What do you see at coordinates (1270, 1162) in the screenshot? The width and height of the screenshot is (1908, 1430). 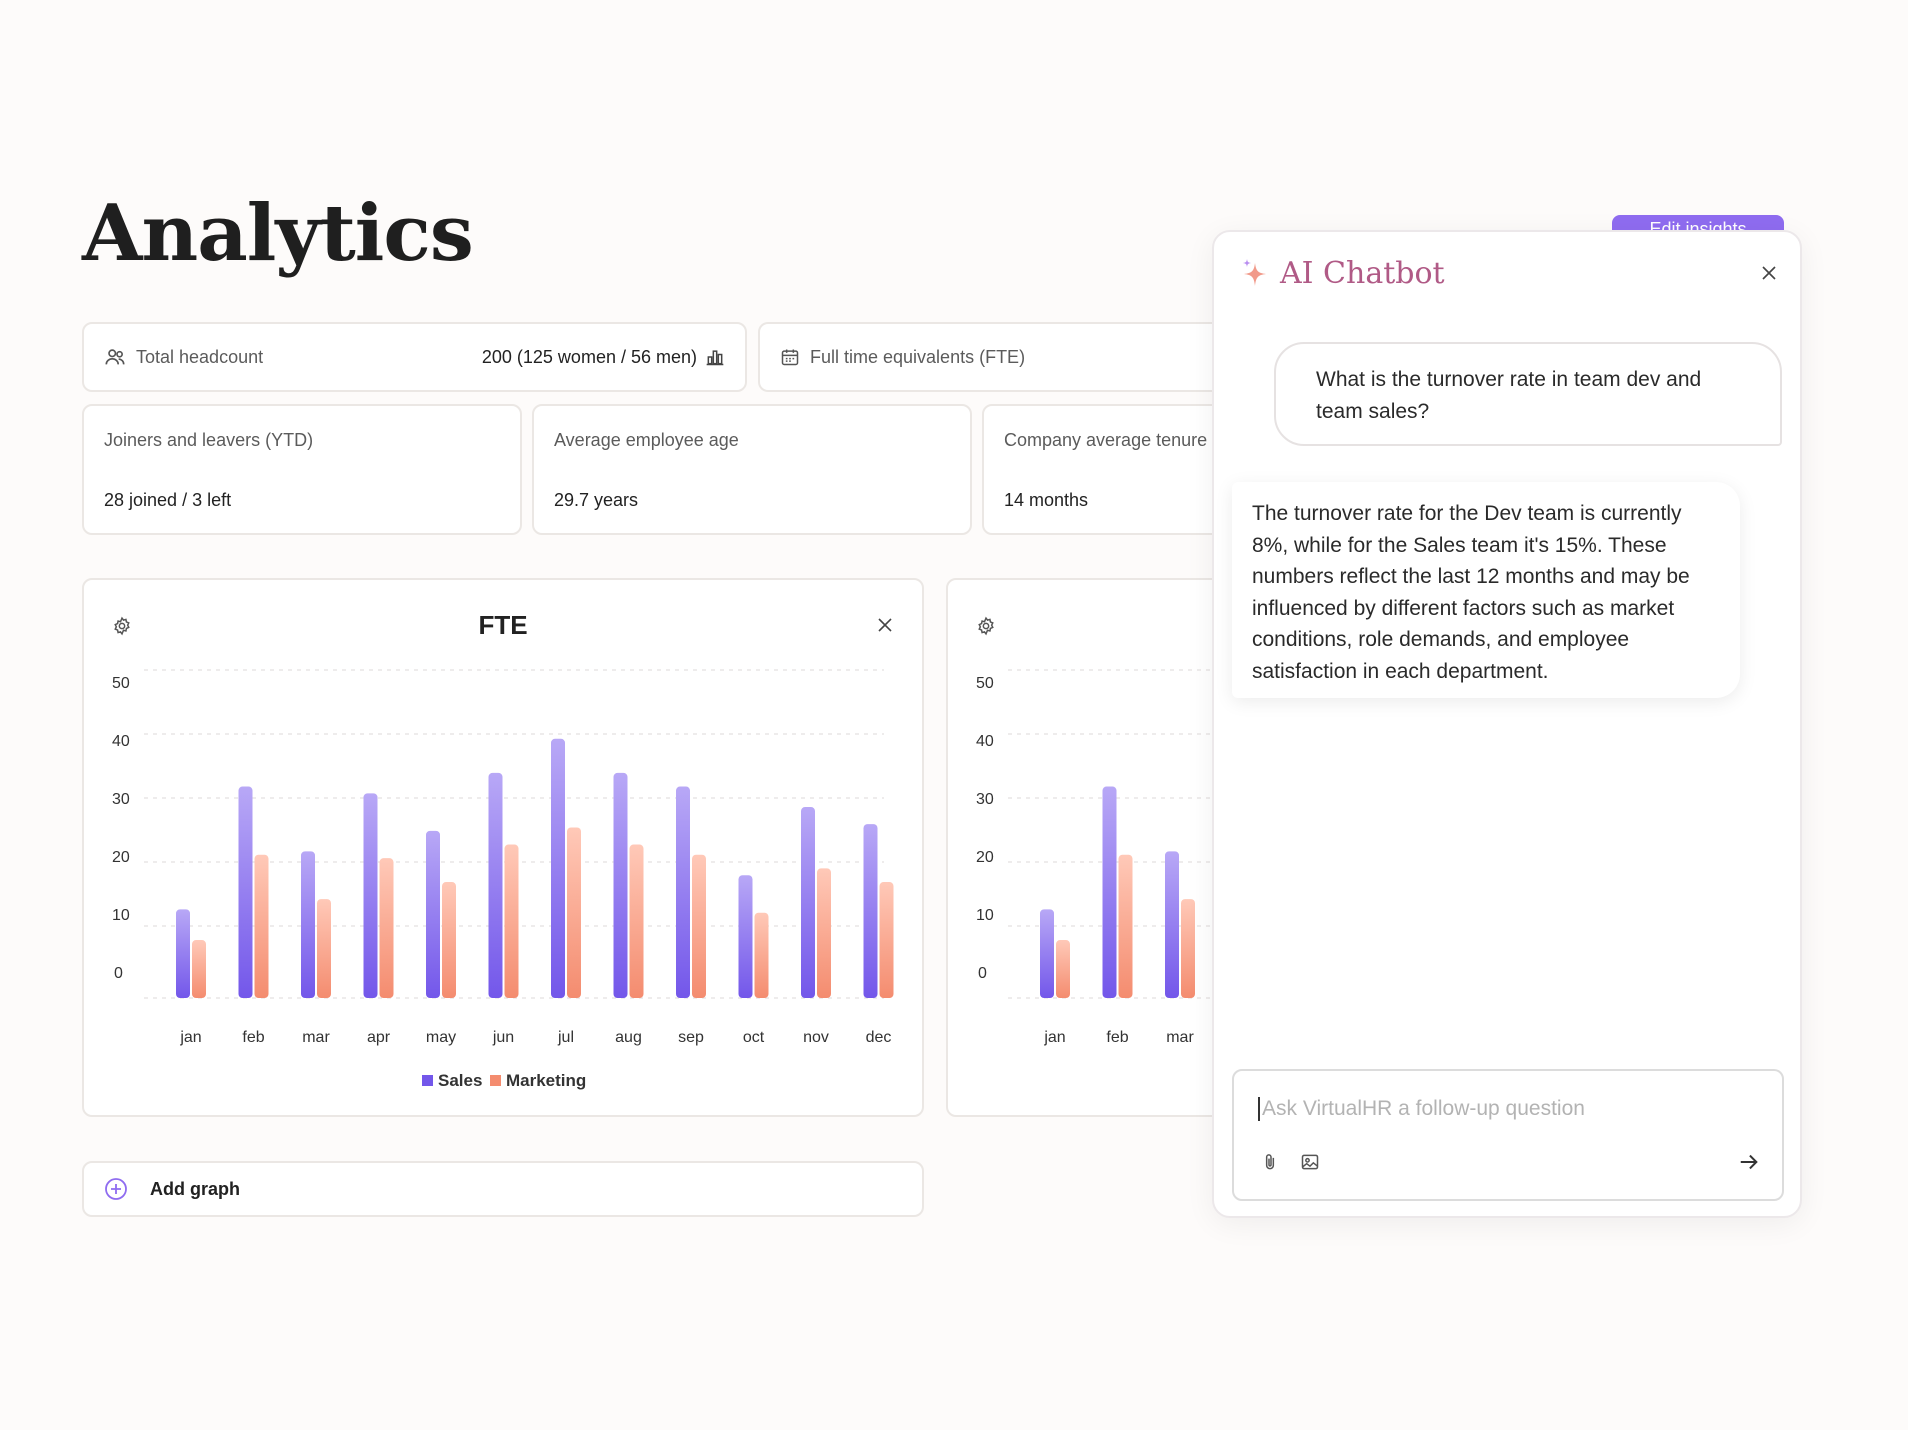 I see `paperclip-icon` at bounding box center [1270, 1162].